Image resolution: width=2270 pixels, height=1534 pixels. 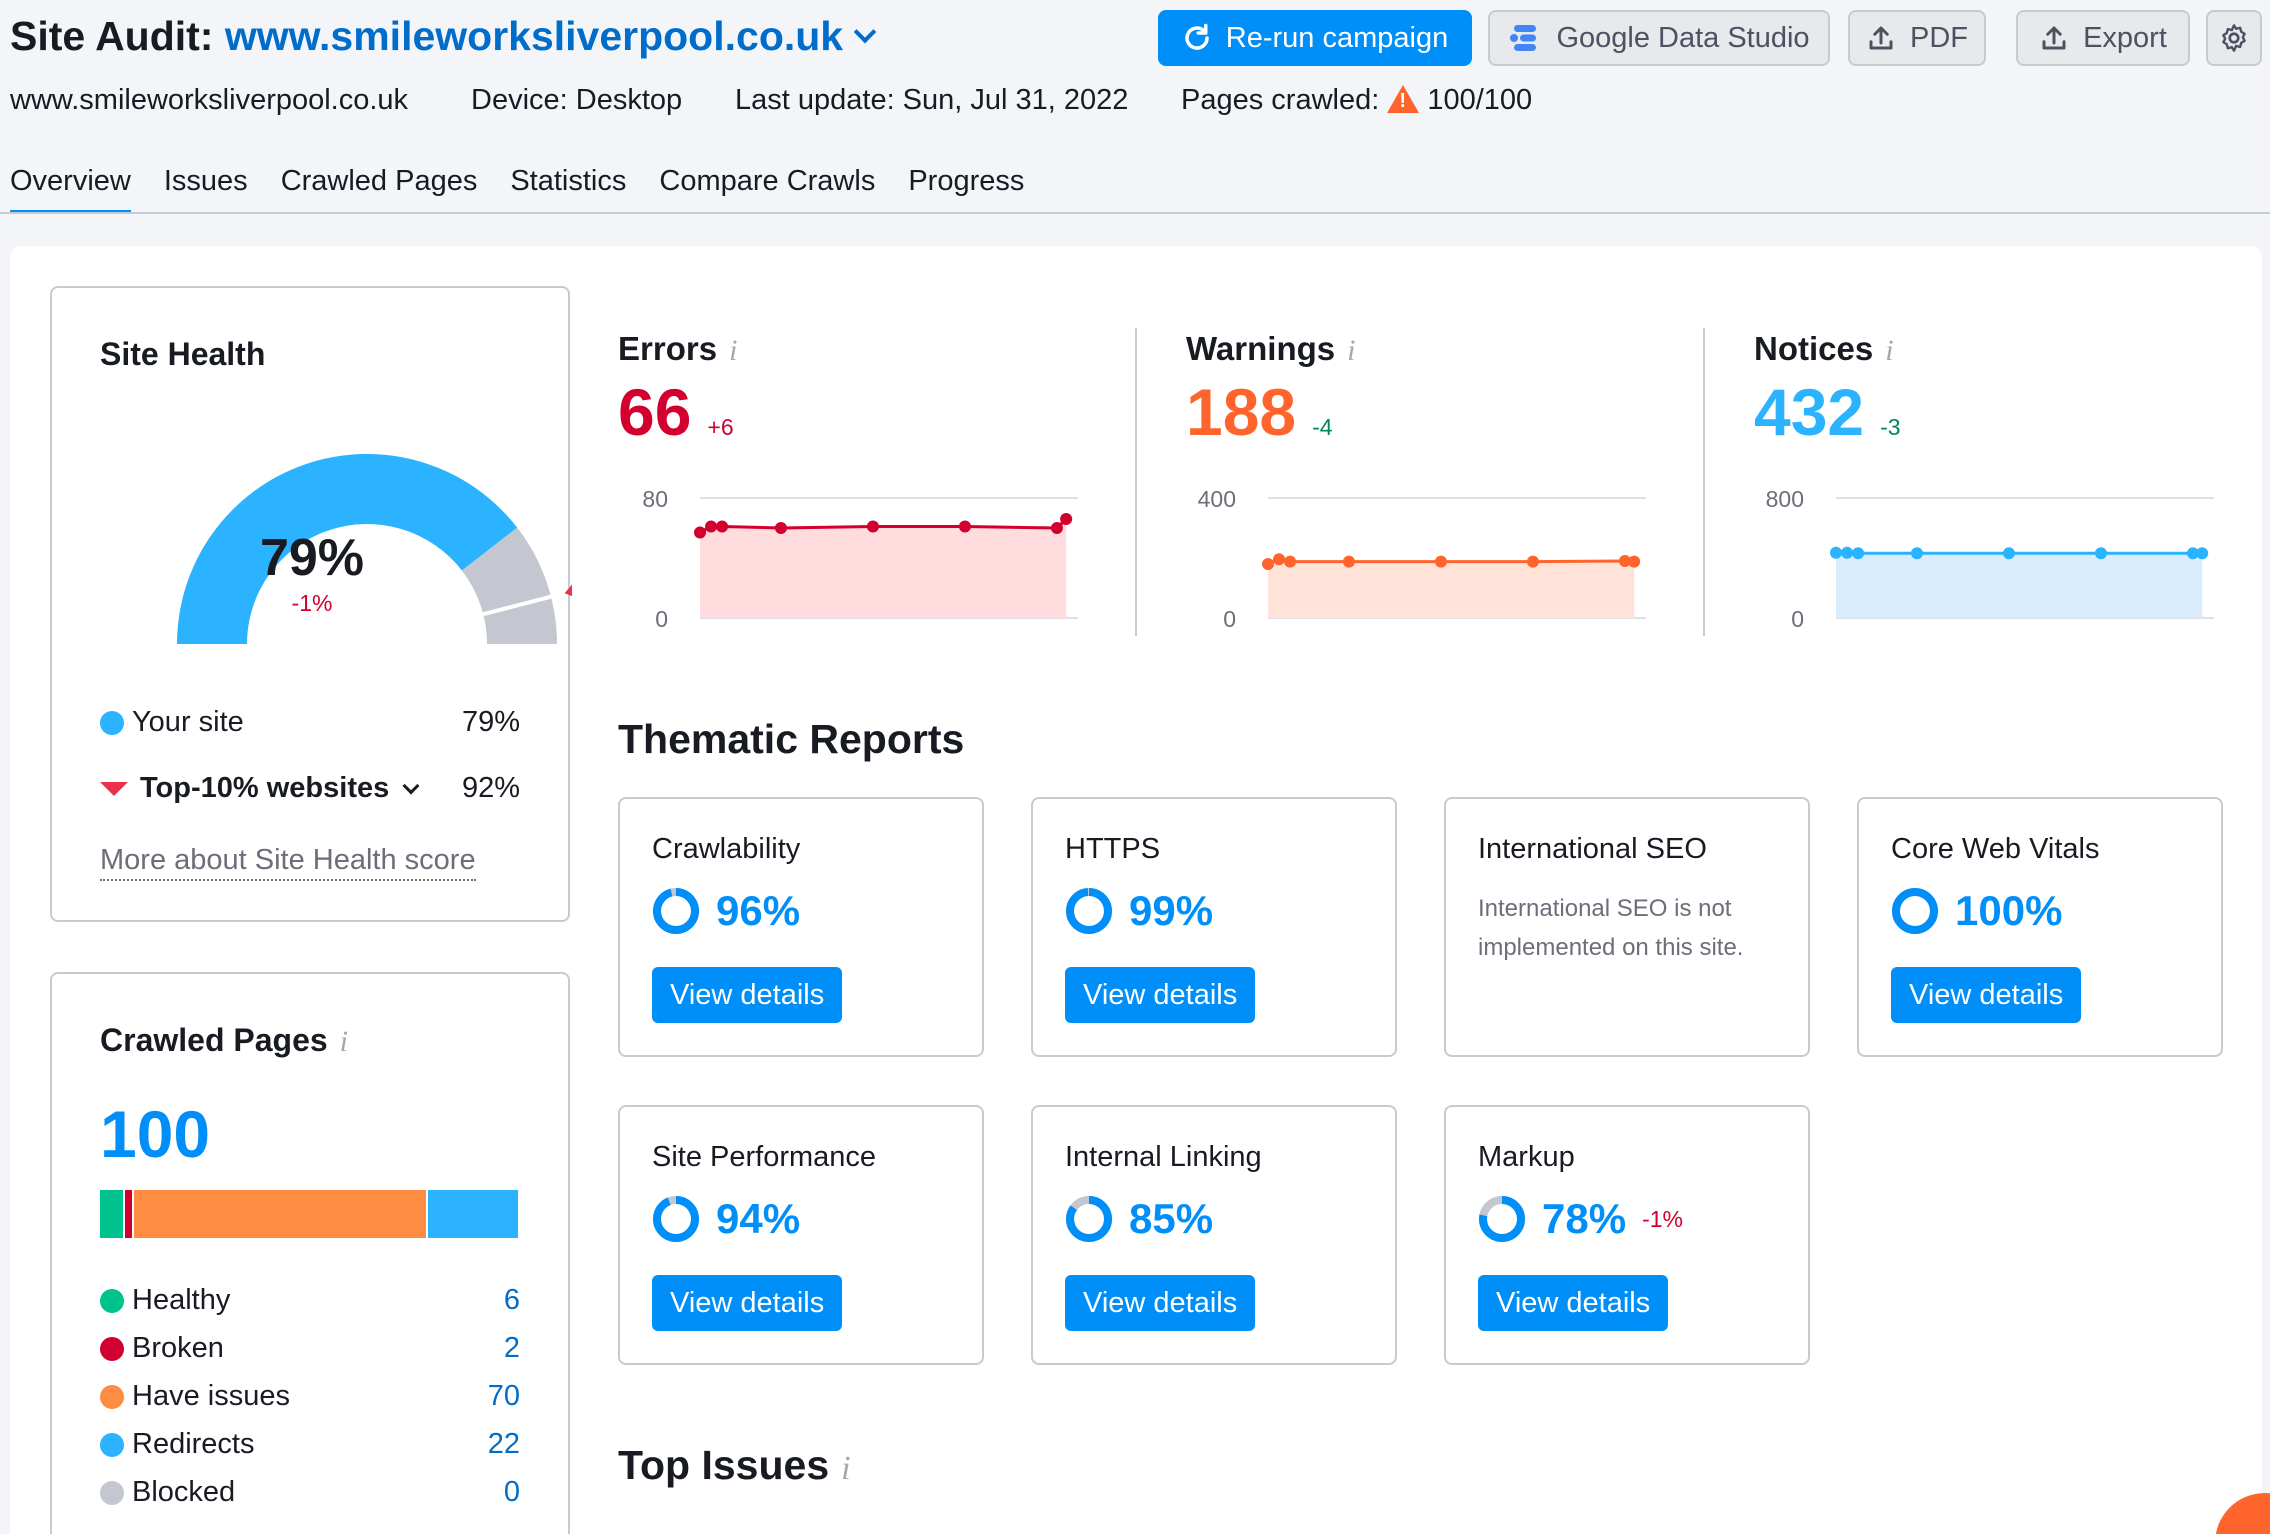 I want to click on y-tick-label: 80, so click(x=655, y=499).